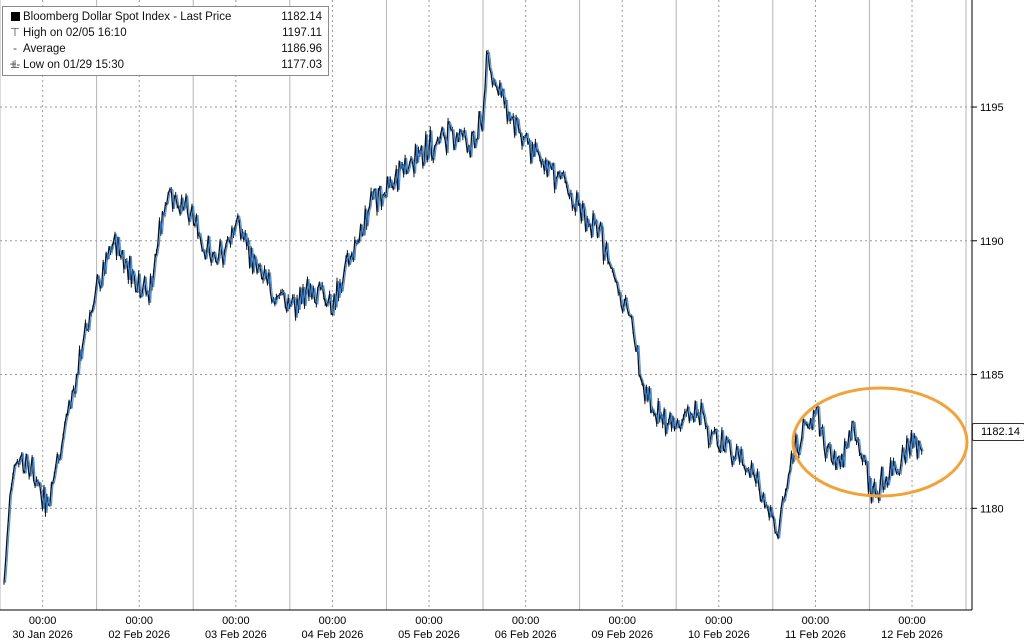 Image resolution: width=1024 pixels, height=642 pixels. What do you see at coordinates (880, 442) in the screenshot?
I see `highlight-ellipse` at bounding box center [880, 442].